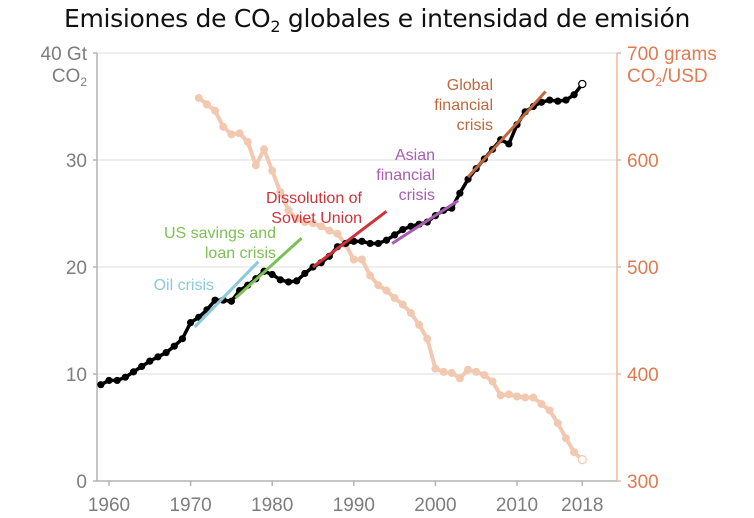 The image size is (754, 518). What do you see at coordinates (684, 76) in the screenshot?
I see `right-axis-unit-suffix: /USD` at bounding box center [684, 76].